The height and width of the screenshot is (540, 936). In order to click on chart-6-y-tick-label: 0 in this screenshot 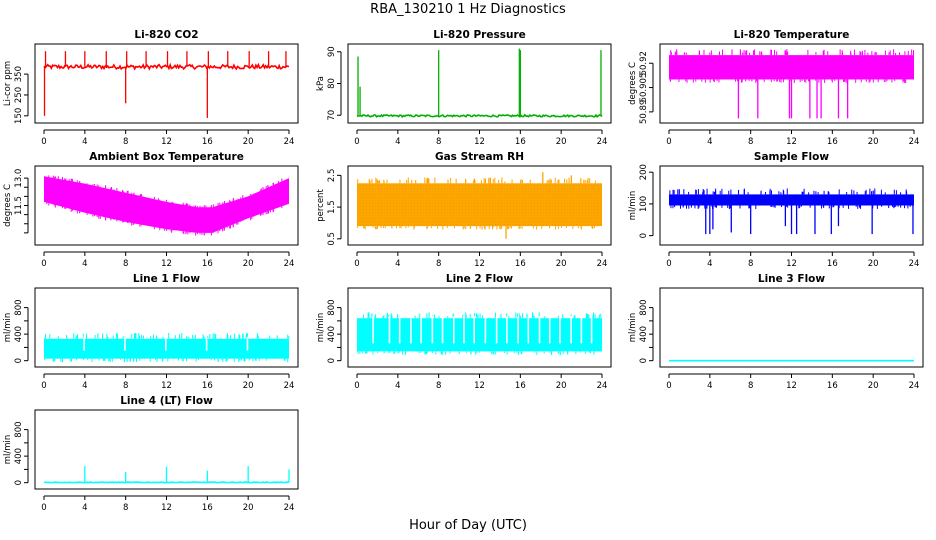, I will do `click(644, 235)`.